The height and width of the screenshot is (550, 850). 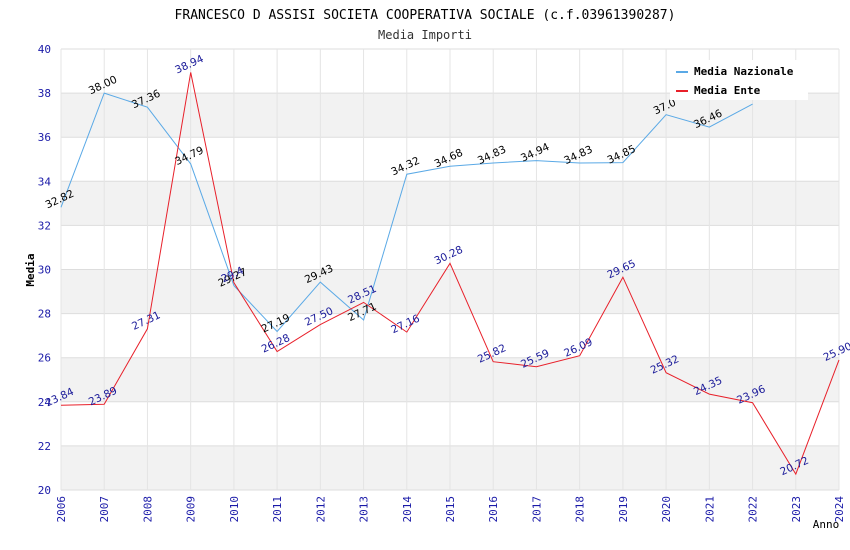 What do you see at coordinates (405, 324) in the screenshot?
I see `data-label-media-ente: 27.16` at bounding box center [405, 324].